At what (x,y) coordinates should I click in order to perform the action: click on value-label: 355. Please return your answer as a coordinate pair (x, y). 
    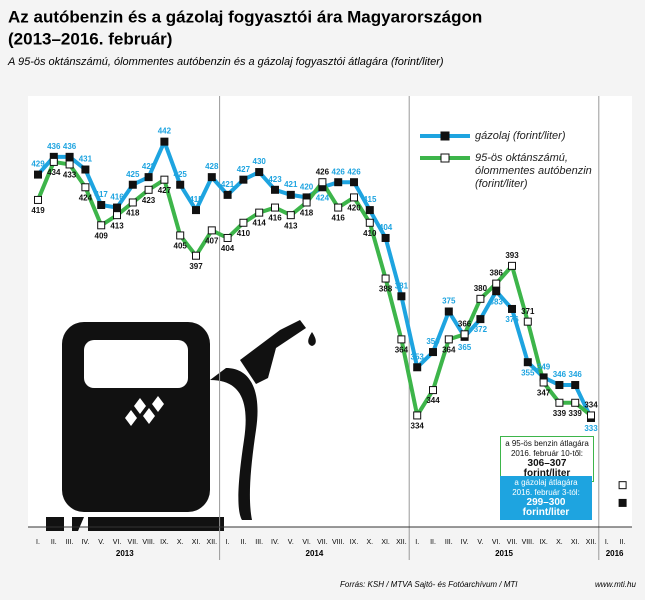
    Looking at the image, I should click on (528, 372).